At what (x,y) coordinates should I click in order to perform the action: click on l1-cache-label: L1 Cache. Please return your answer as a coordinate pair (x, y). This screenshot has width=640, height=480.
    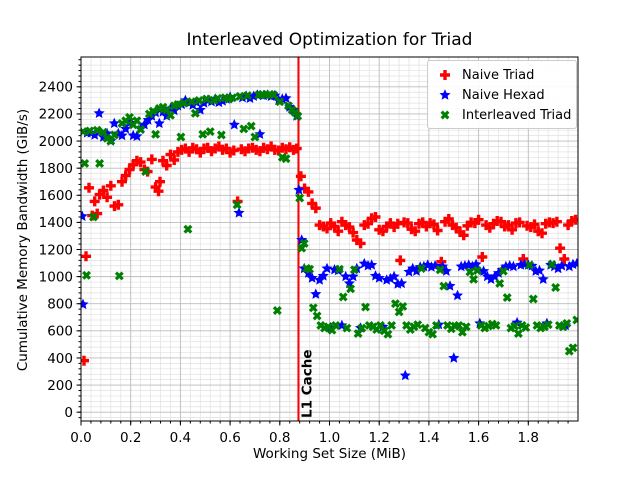
    Looking at the image, I should click on (307, 384).